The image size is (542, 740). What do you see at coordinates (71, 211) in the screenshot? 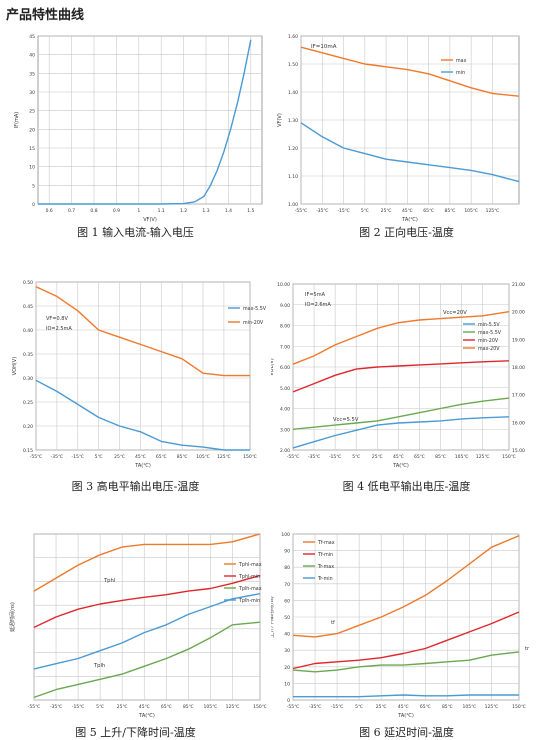
I see `x-tick-label: 0.7` at bounding box center [71, 211].